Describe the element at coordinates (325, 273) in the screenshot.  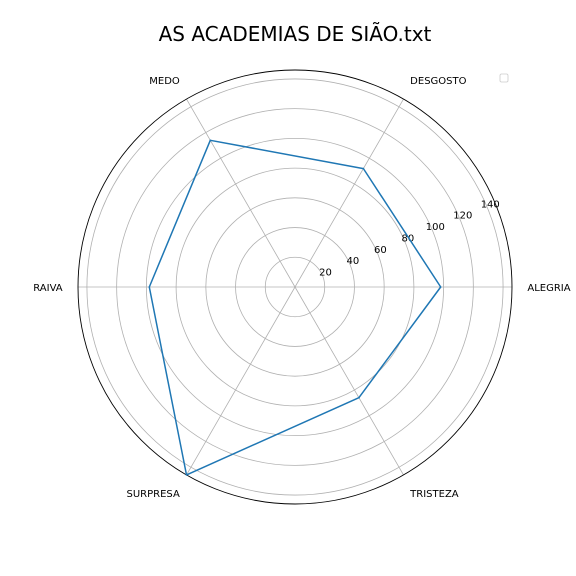
I see `radial-tick-label: 20` at that location.